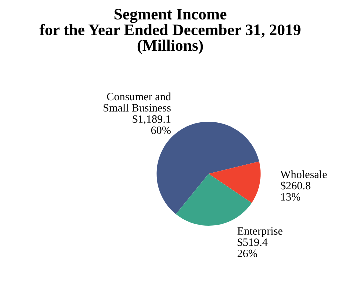  Describe the element at coordinates (253, 248) in the screenshot. I see `data-label: $519.4 26%` at that location.